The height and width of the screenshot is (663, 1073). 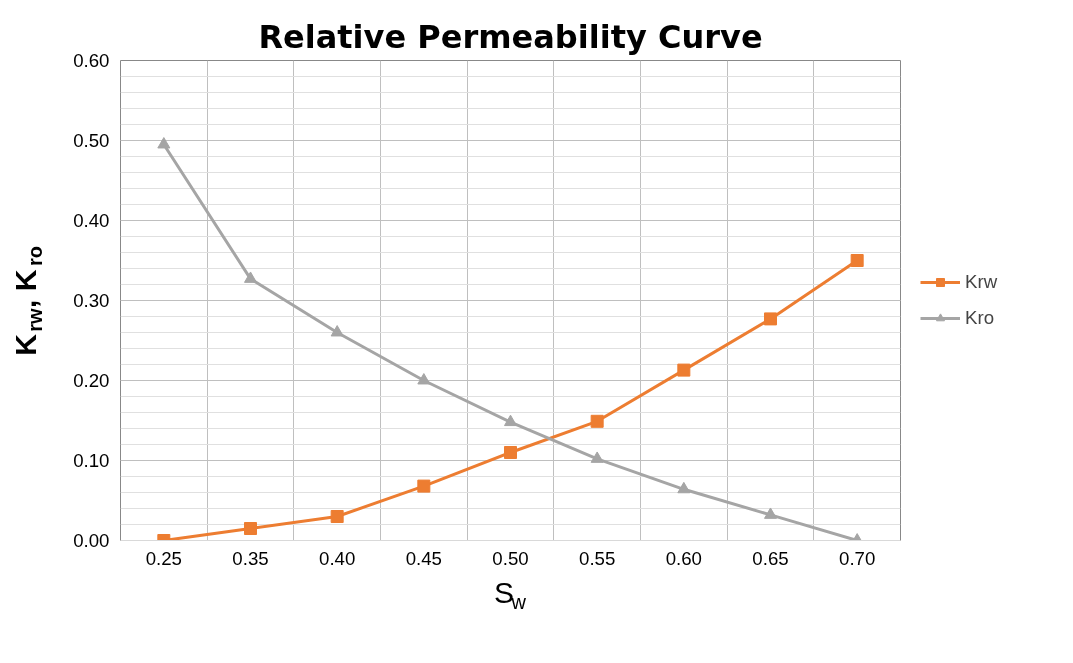 What do you see at coordinates (91, 540) in the screenshot?
I see `y-tick-label: 0.00` at bounding box center [91, 540].